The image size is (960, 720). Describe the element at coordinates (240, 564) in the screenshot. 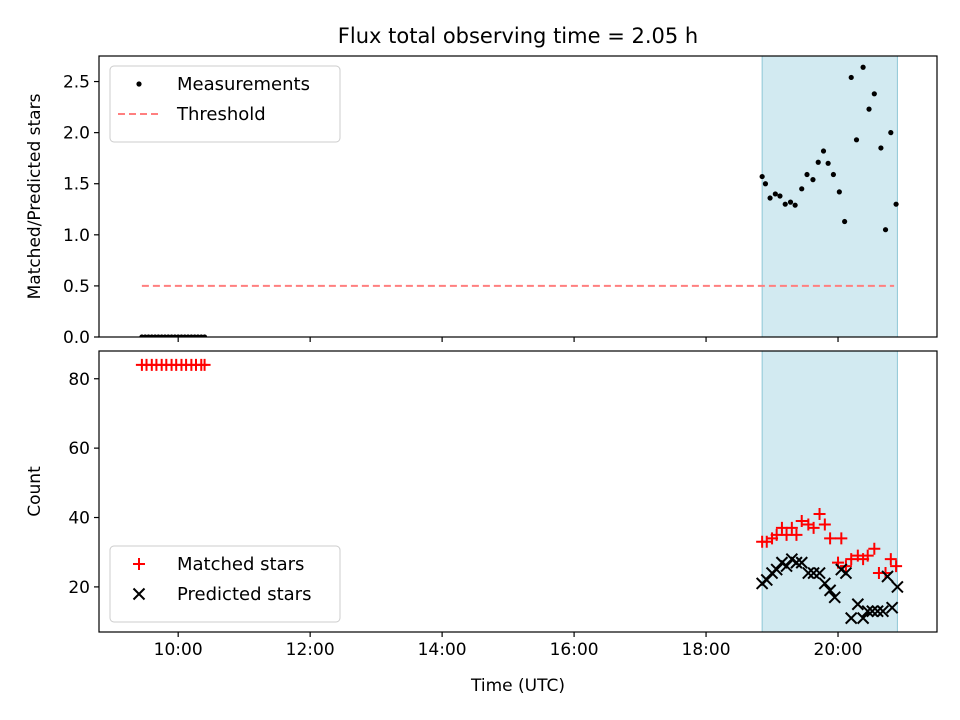

I see `legend-entry-label: Matched stars` at that location.